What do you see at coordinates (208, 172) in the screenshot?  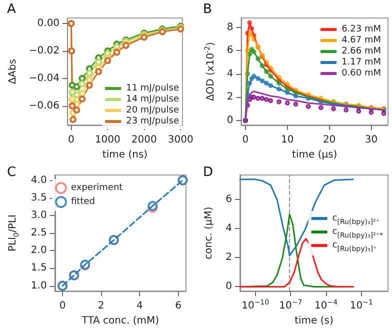 I see `chart-title: D` at bounding box center [208, 172].